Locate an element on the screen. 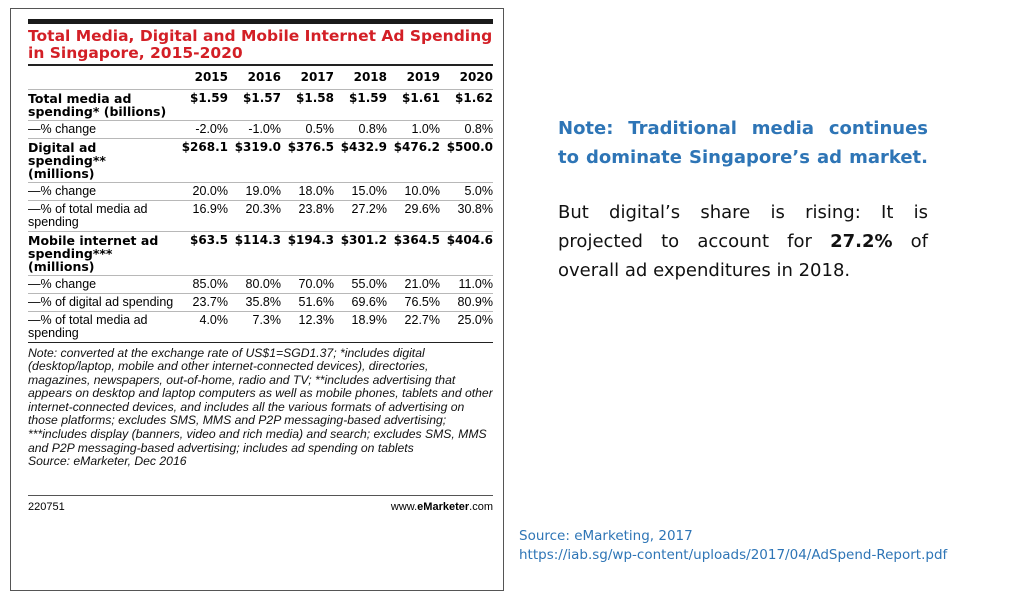 The width and height of the screenshot is (1010, 600). row-value: 20.3% is located at coordinates (254, 215).